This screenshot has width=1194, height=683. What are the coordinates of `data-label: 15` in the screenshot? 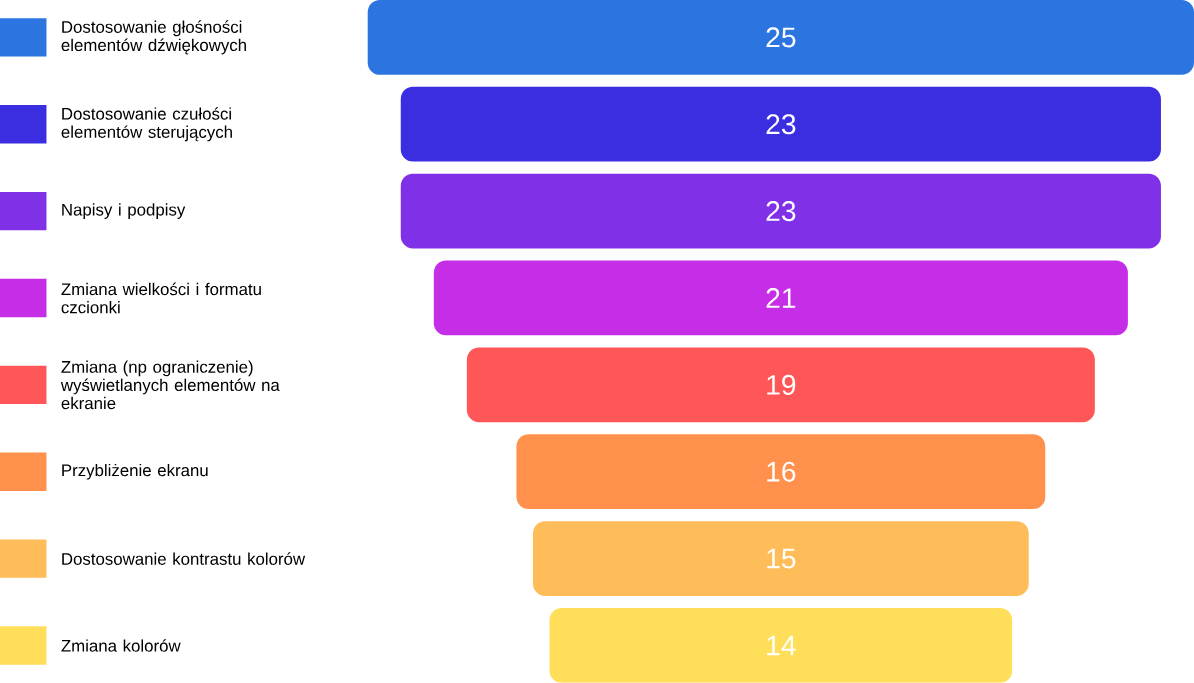 It's located at (781, 558).